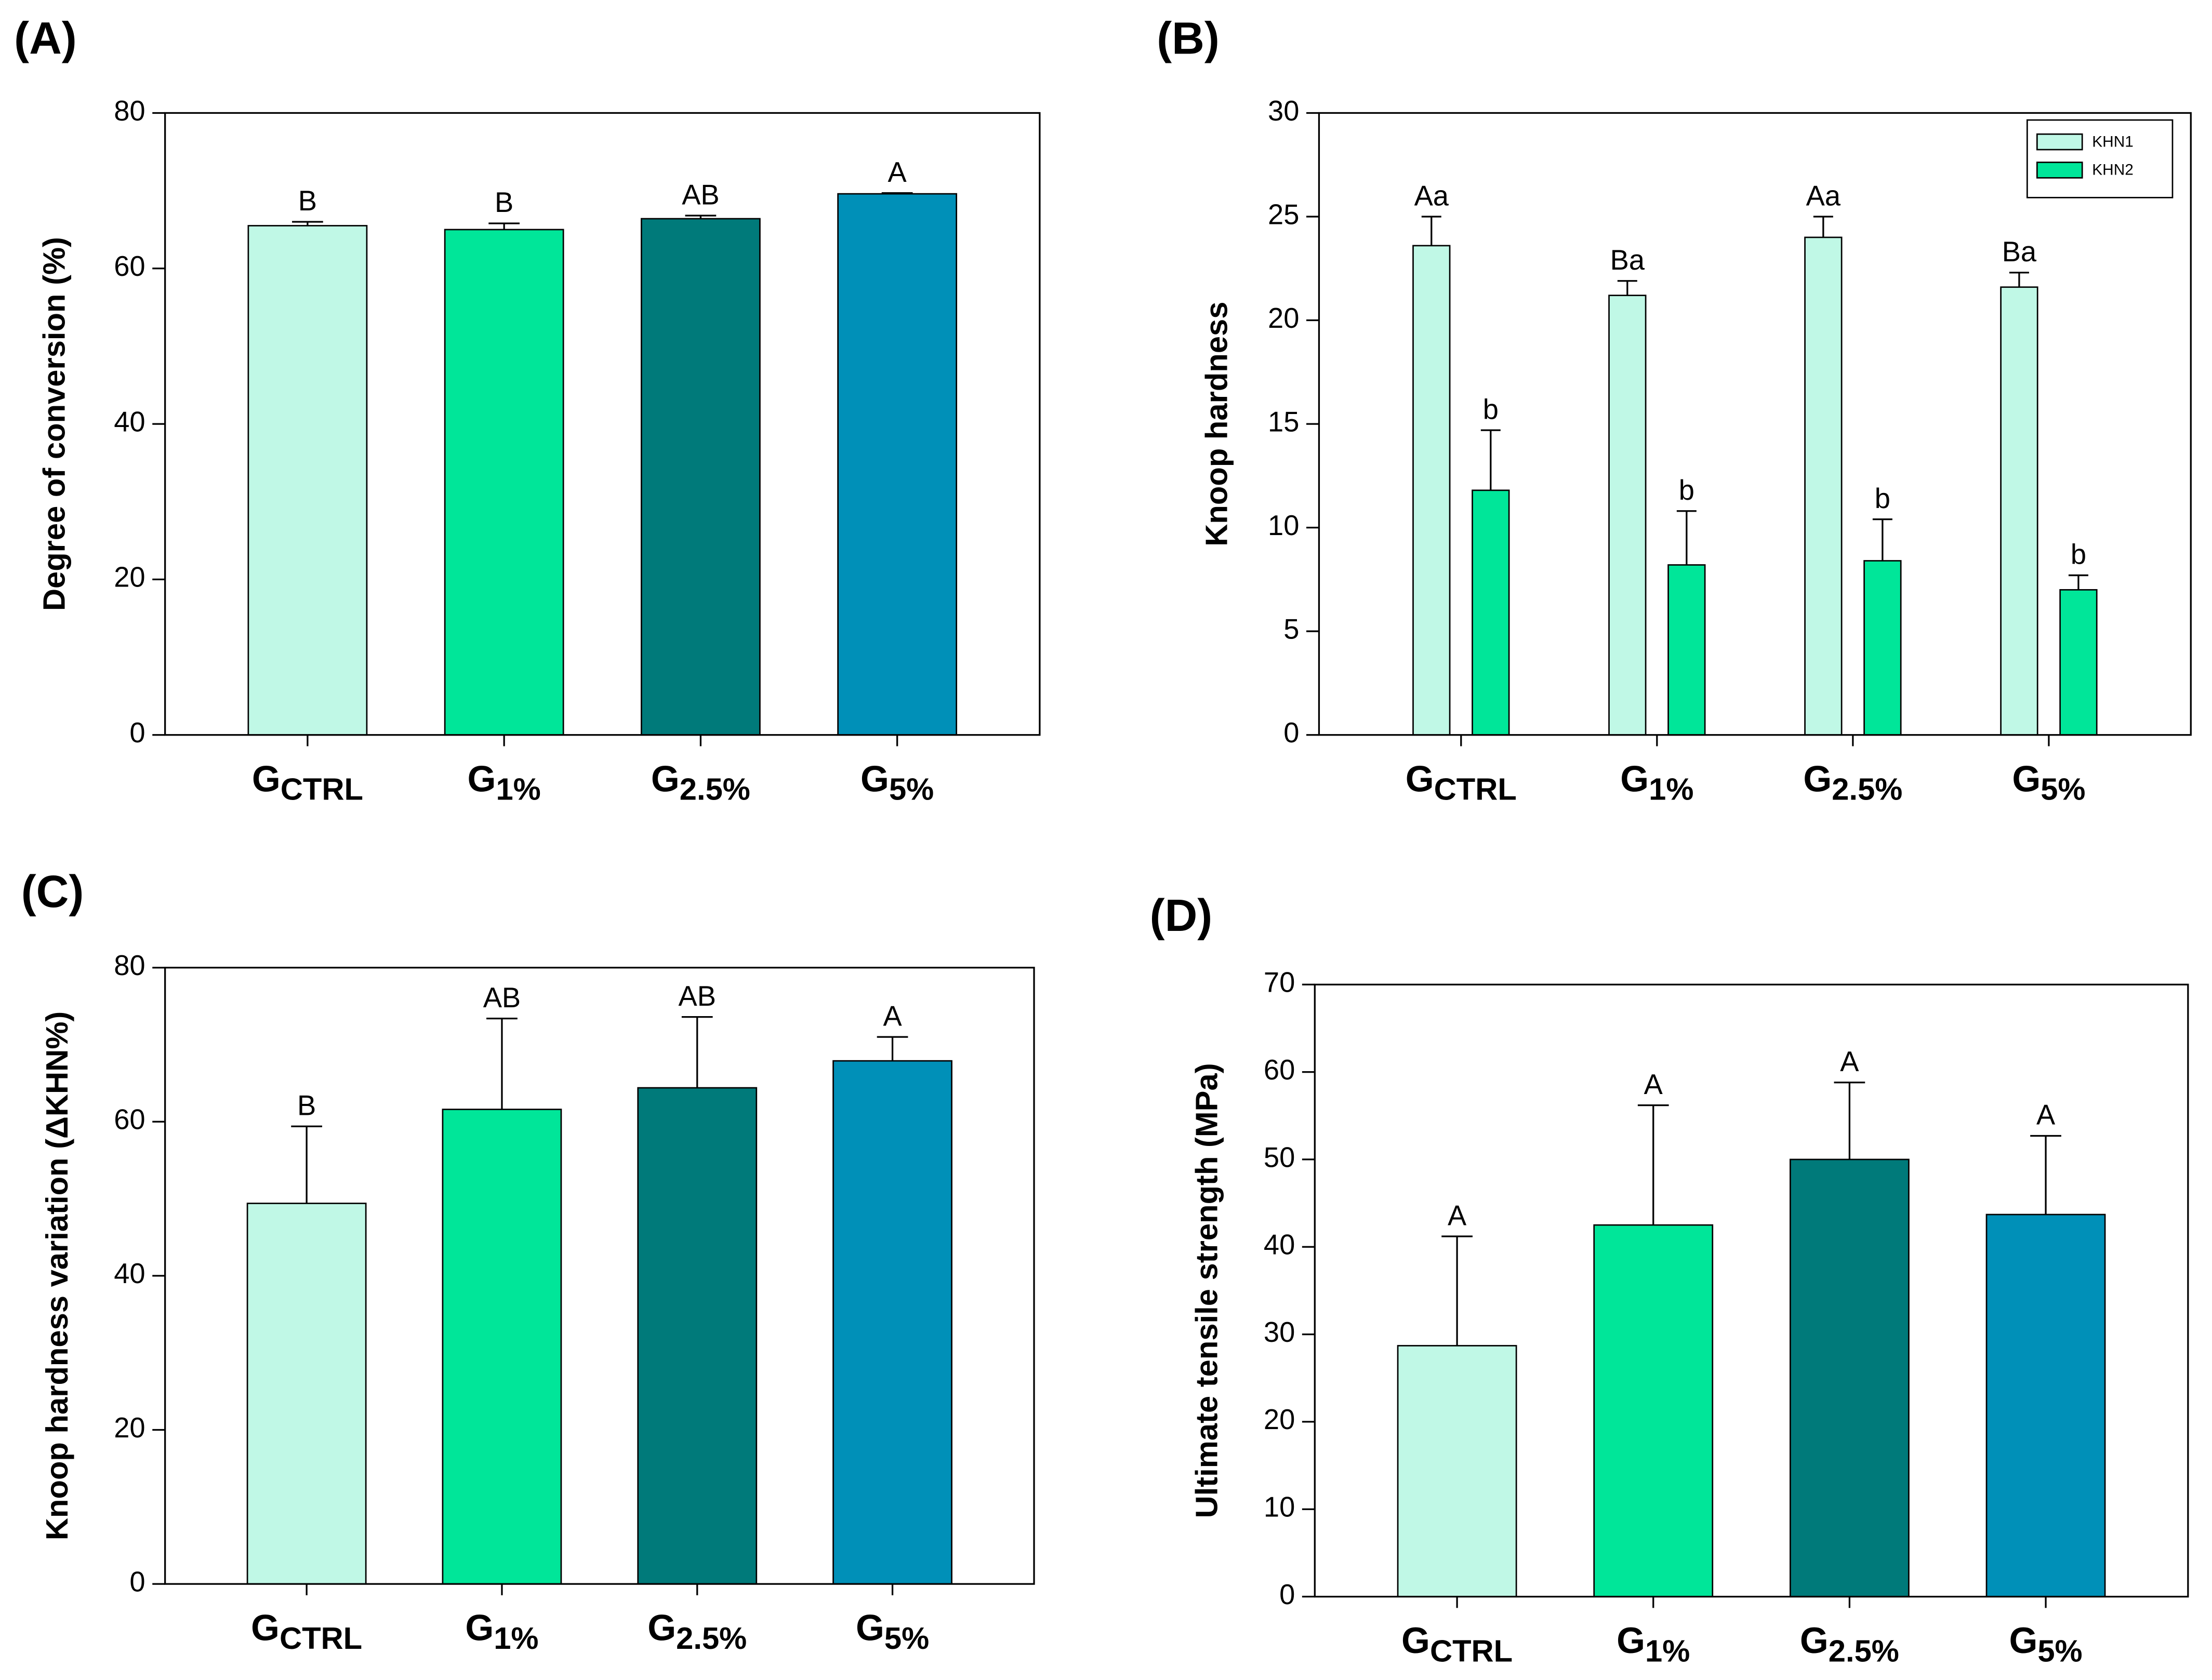 The height and width of the screenshot is (1680, 2212). Describe the element at coordinates (1283, 421) in the screenshot. I see `y-tick-label: 15` at that location.